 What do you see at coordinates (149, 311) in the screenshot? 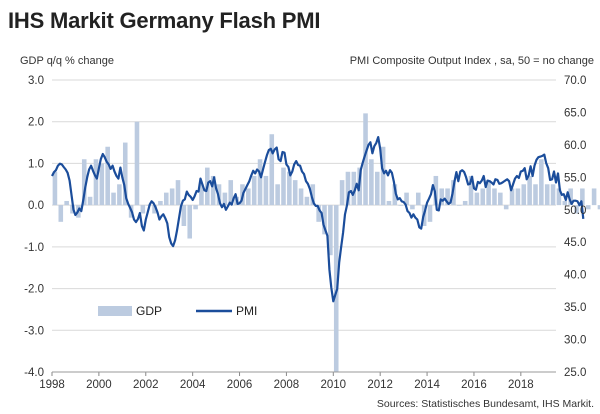
I see `legend-gdp-label: GDP` at bounding box center [149, 311].